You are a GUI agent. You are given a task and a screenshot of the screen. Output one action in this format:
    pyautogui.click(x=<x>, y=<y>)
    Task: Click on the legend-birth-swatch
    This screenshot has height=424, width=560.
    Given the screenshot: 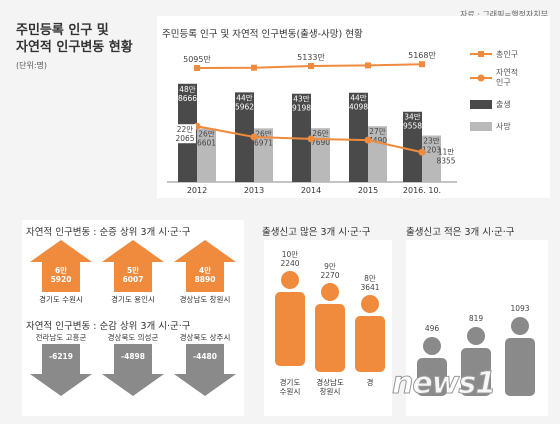 What is the action you would take?
    pyautogui.click(x=481, y=104)
    